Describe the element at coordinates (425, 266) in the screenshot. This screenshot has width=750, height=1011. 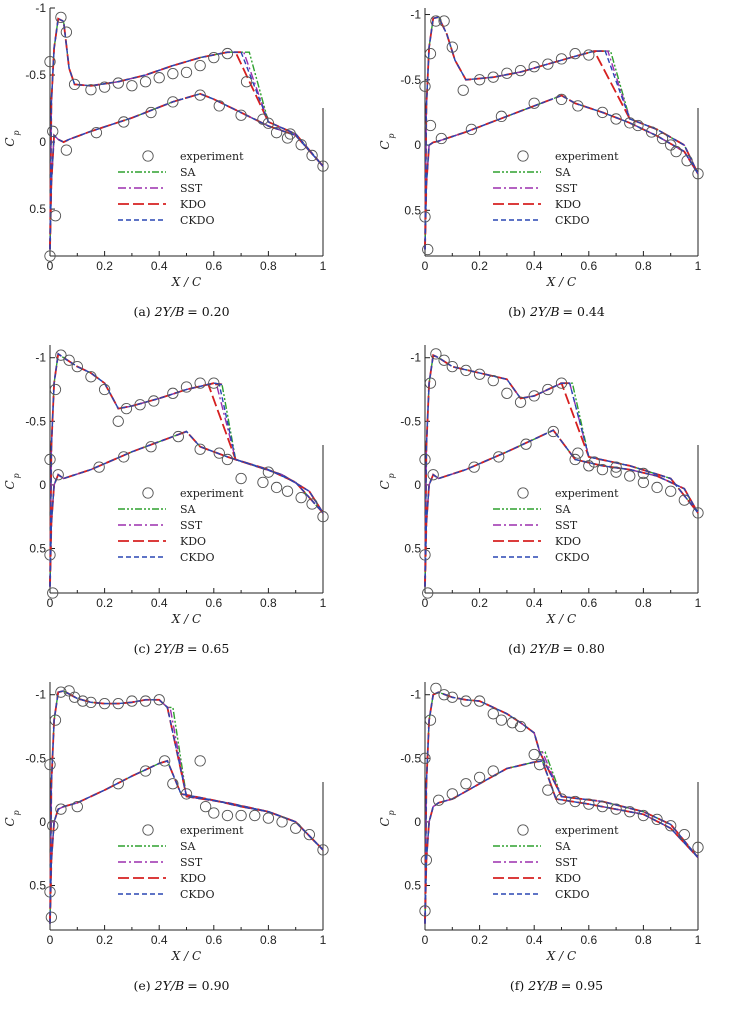
I see `x-tick-label: 0` at that location.